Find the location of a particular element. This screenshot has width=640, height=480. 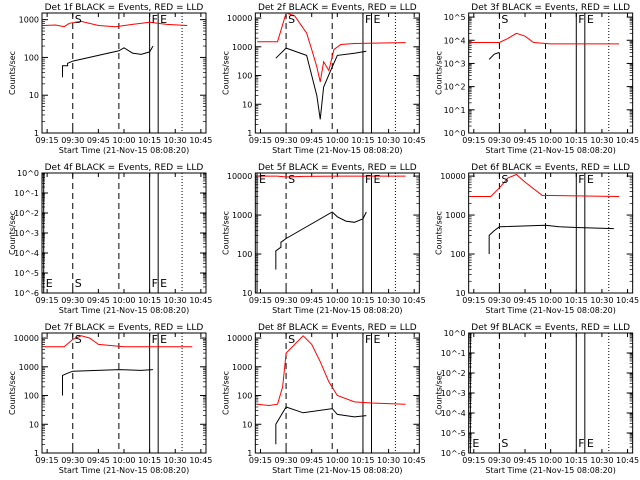

x-tick-label: 10:15 is located at coordinates (576, 460).